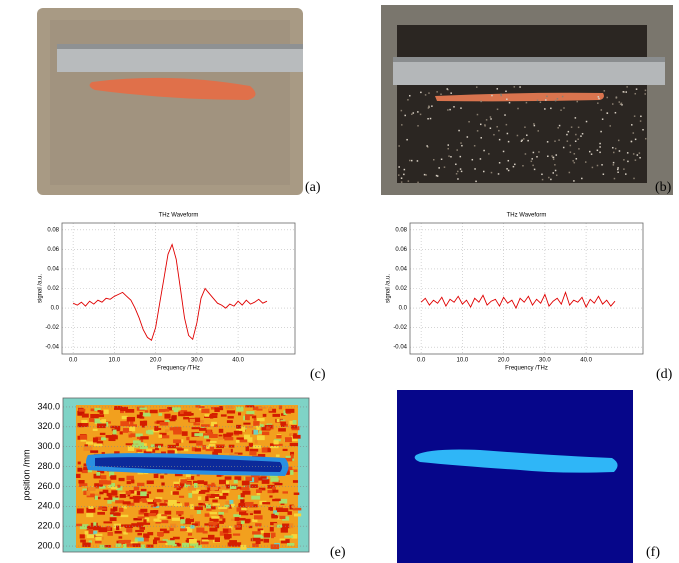 Image resolution: width=679 pixels, height=563 pixels. Describe the element at coordinates (48, 486) in the screenshot. I see `y-tick-label: 260.0` at that location.